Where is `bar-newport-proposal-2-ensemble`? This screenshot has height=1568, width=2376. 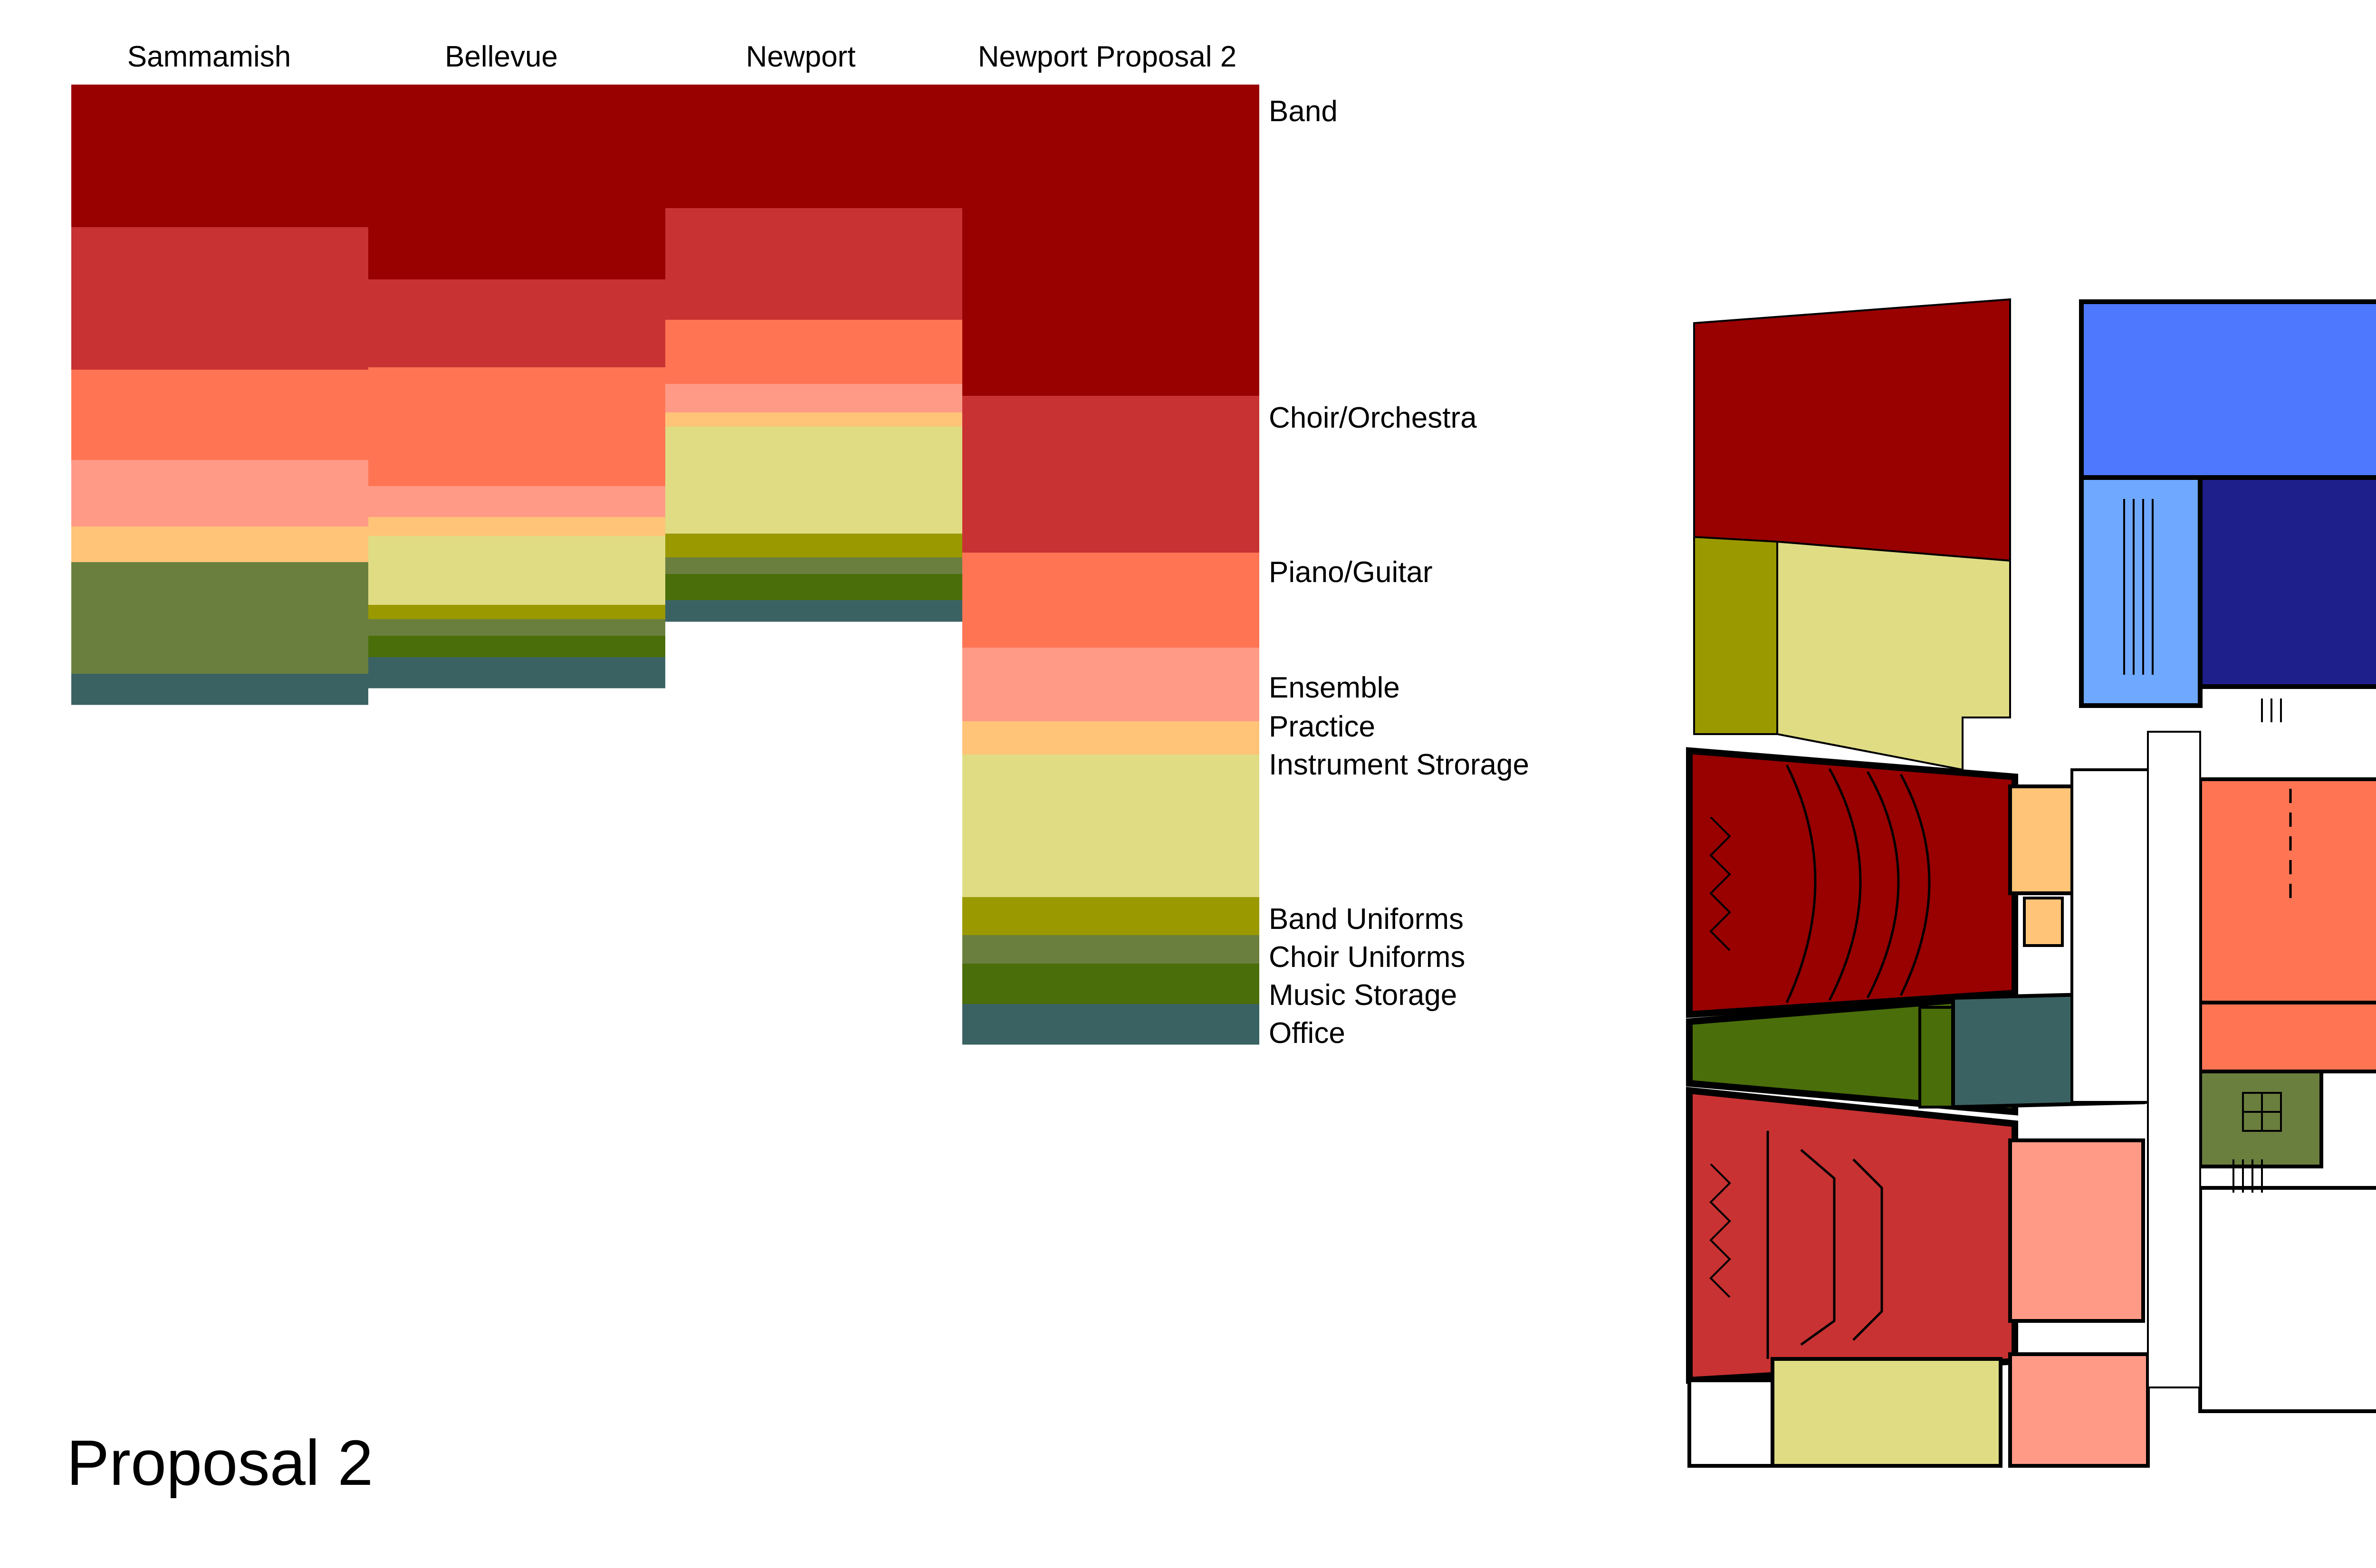 bar-newport-proposal-2-ensemble is located at coordinates (1110, 685).